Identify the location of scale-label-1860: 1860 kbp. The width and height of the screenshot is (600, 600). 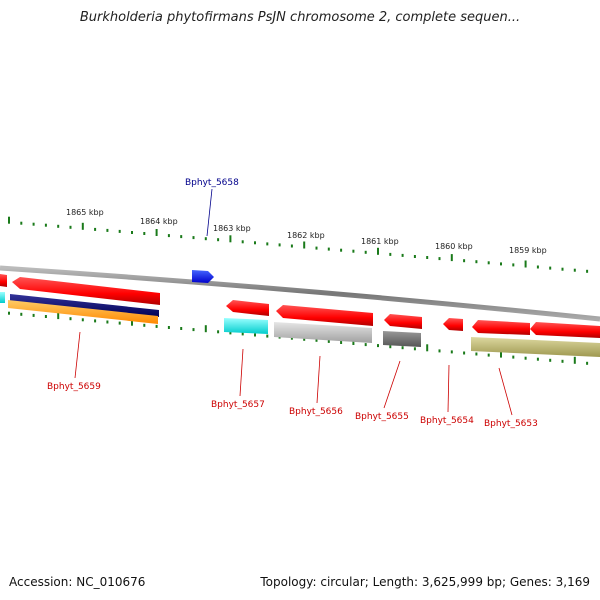
(454, 246).